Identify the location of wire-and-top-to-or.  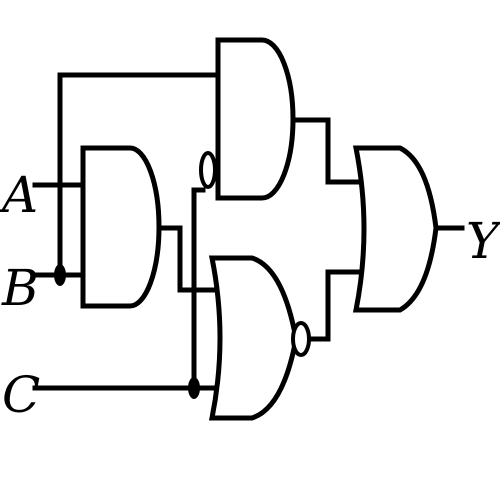
(326, 151).